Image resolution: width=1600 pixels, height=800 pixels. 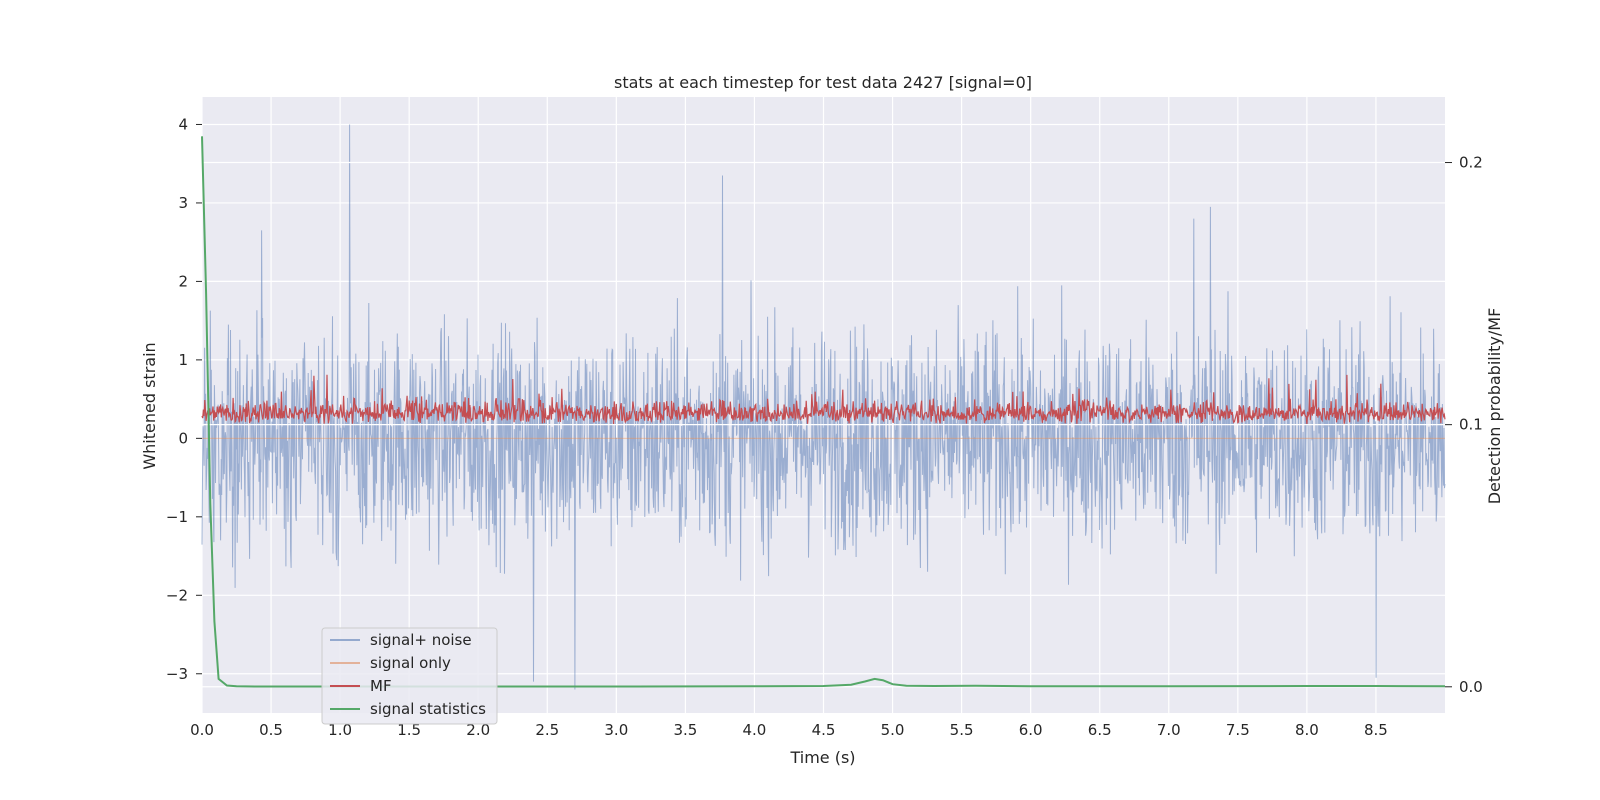 I want to click on legend-box, so click(x=409, y=676).